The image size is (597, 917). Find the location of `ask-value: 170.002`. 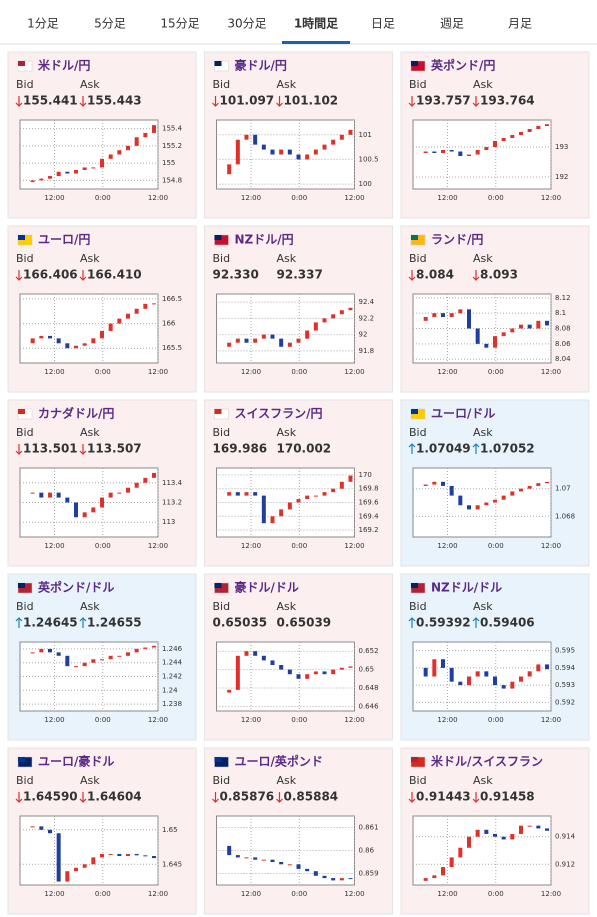

ask-value: 170.002 is located at coordinates (304, 449).